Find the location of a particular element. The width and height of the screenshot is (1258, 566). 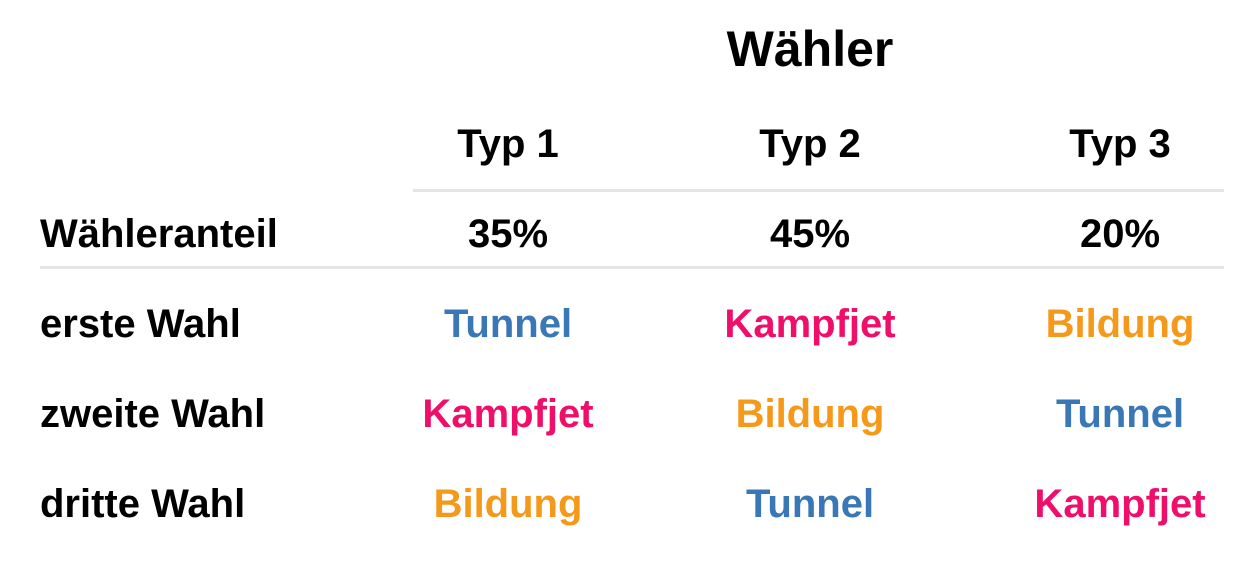

header-divider is located at coordinates (818, 190).